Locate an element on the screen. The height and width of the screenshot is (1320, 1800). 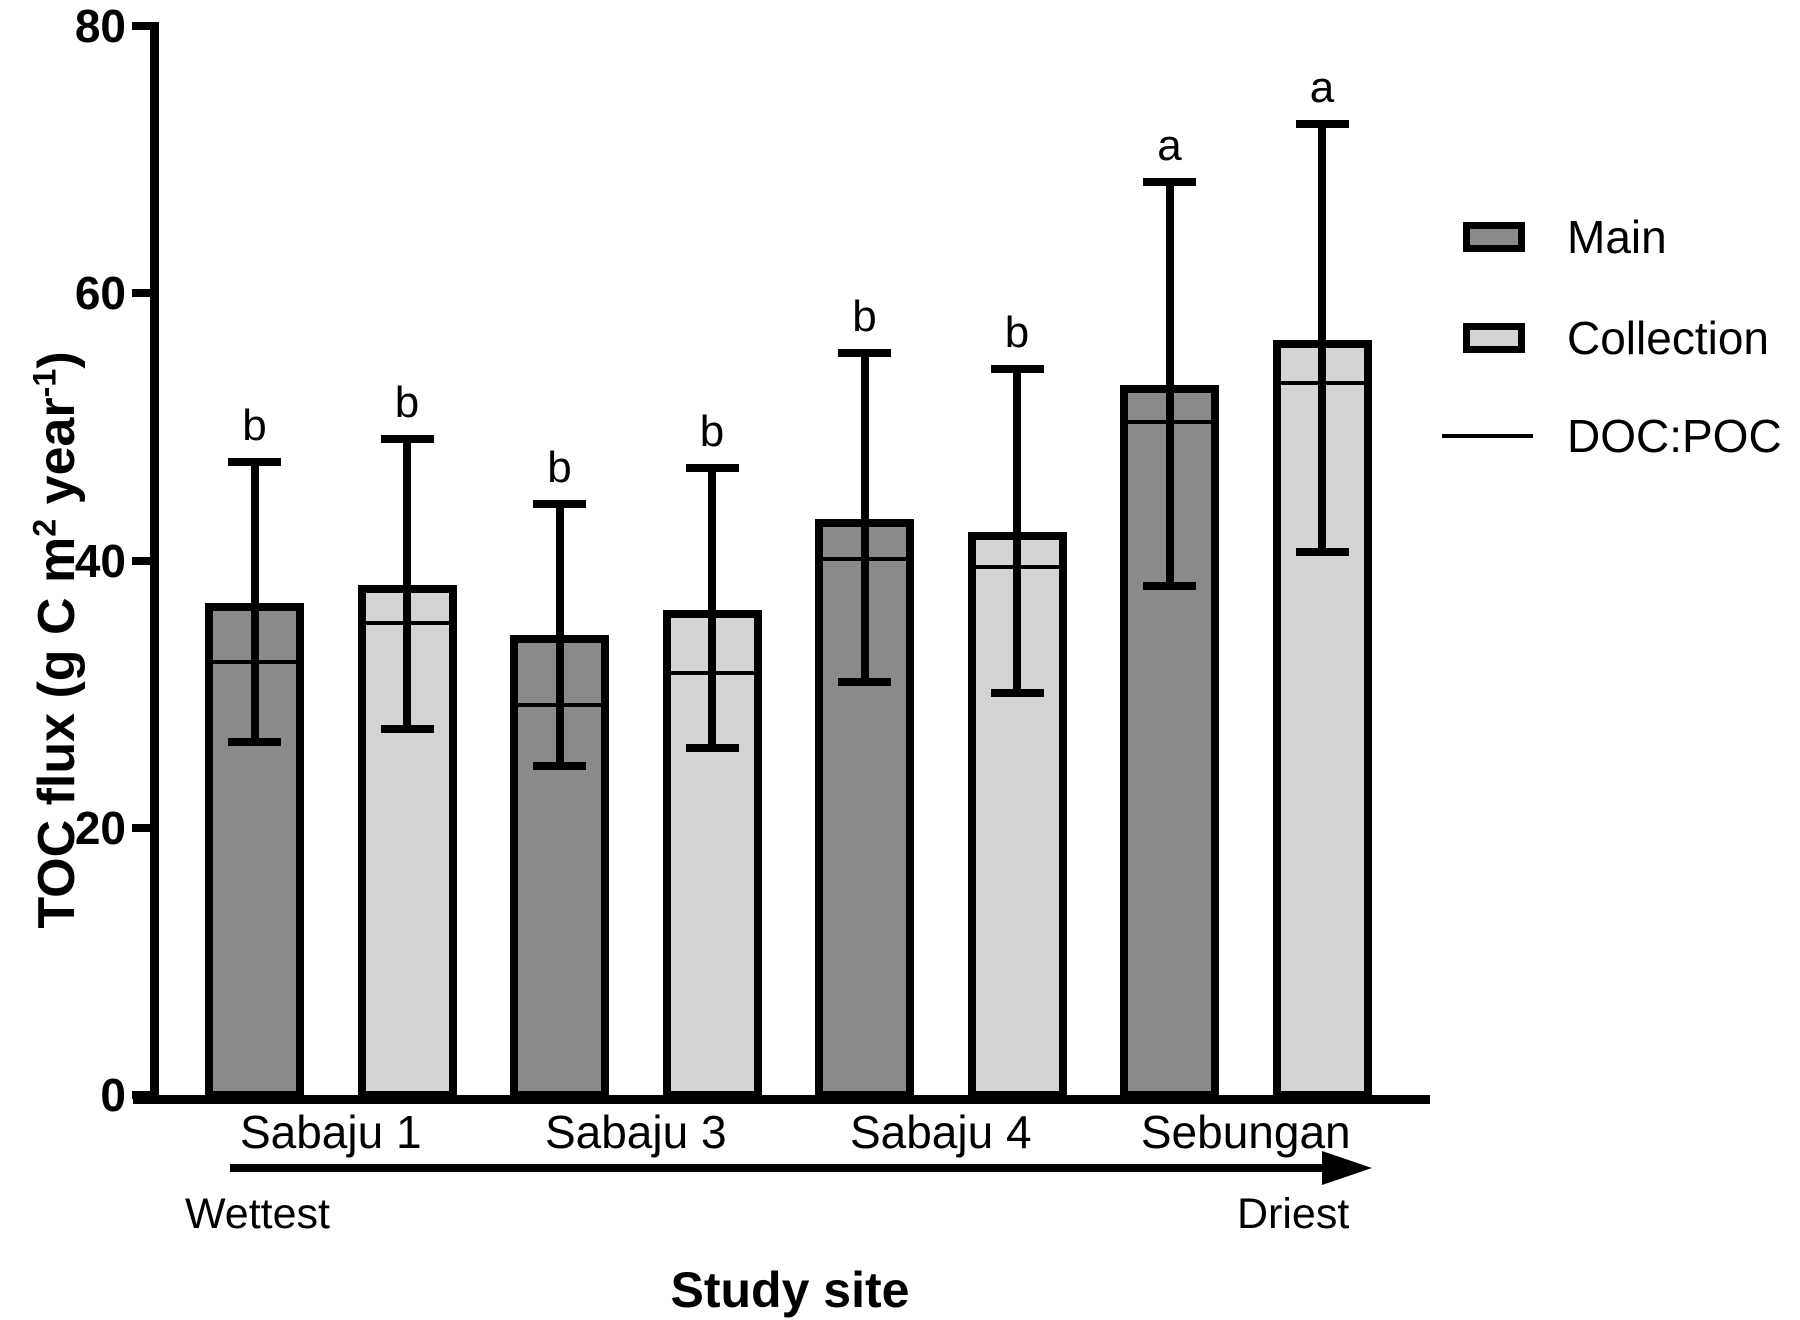
legend-label-doc-poc: DOC:POC is located at coordinates (1674, 436).